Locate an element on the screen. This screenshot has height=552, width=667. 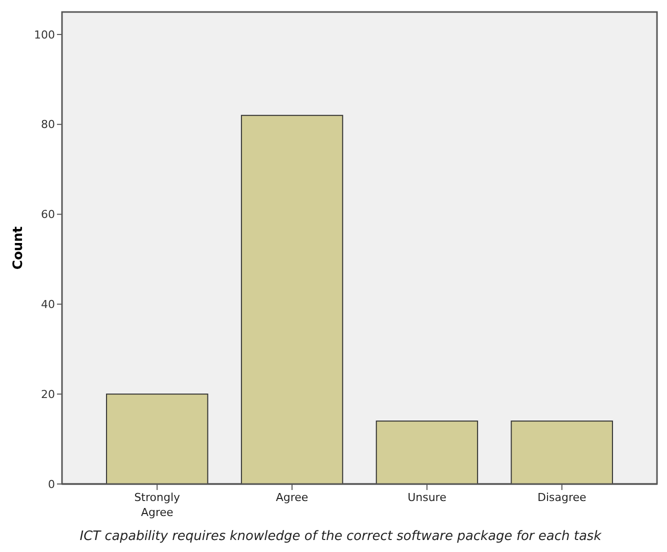
x-axis-title: ICT capability requires knowledge of the correct software package for each task is located at coordinates (341, 536).